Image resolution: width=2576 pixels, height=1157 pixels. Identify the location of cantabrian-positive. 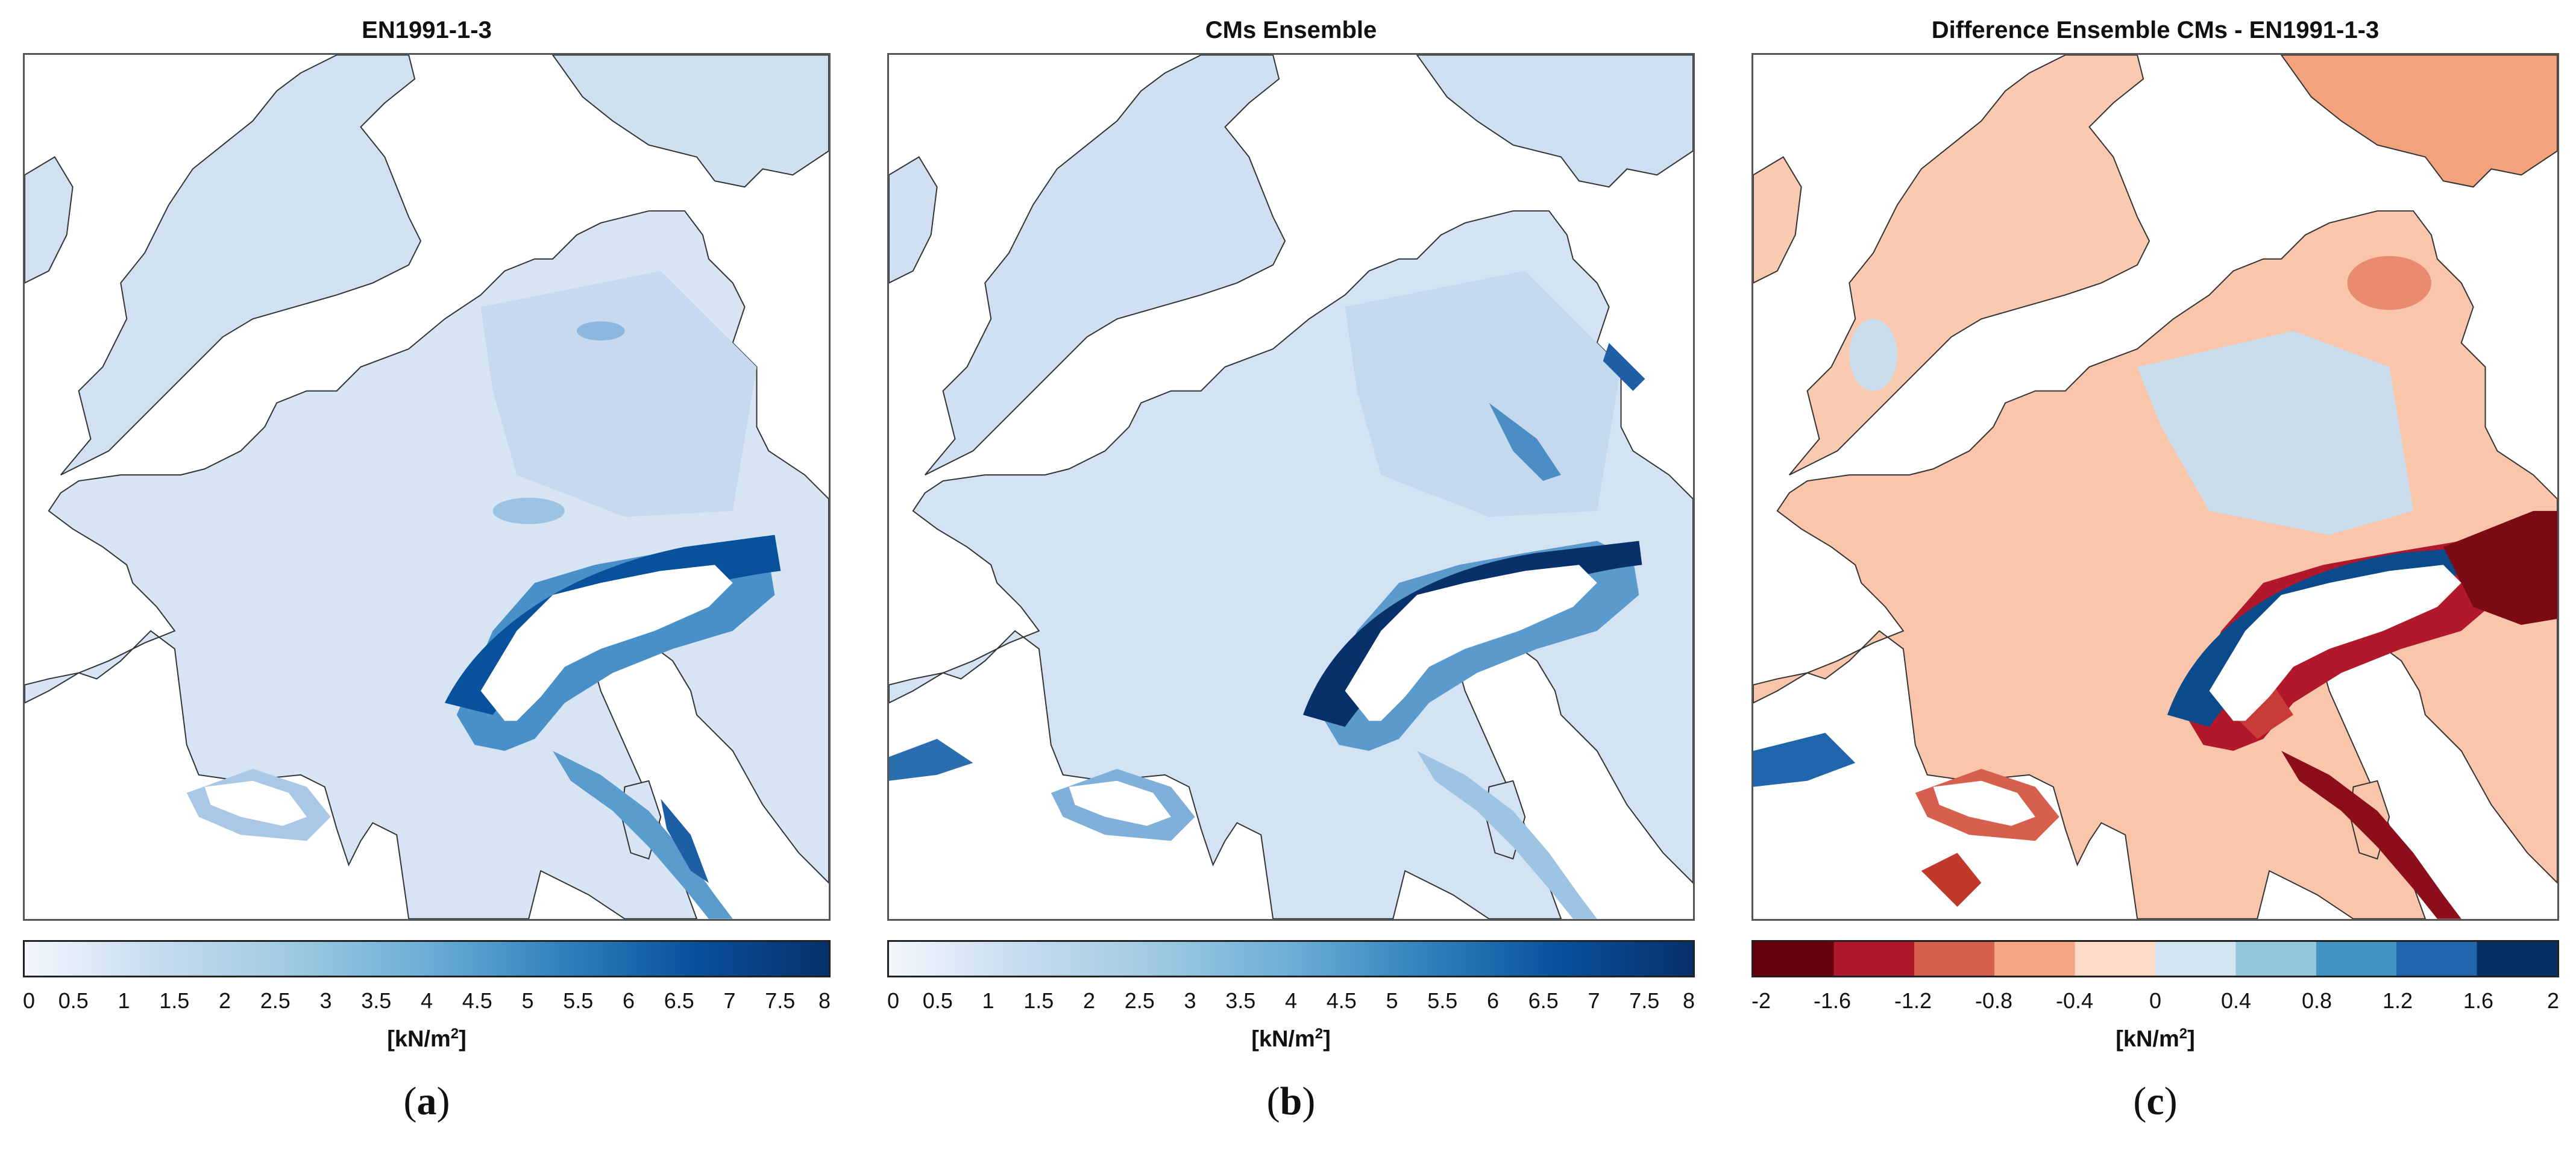
(1804, 760).